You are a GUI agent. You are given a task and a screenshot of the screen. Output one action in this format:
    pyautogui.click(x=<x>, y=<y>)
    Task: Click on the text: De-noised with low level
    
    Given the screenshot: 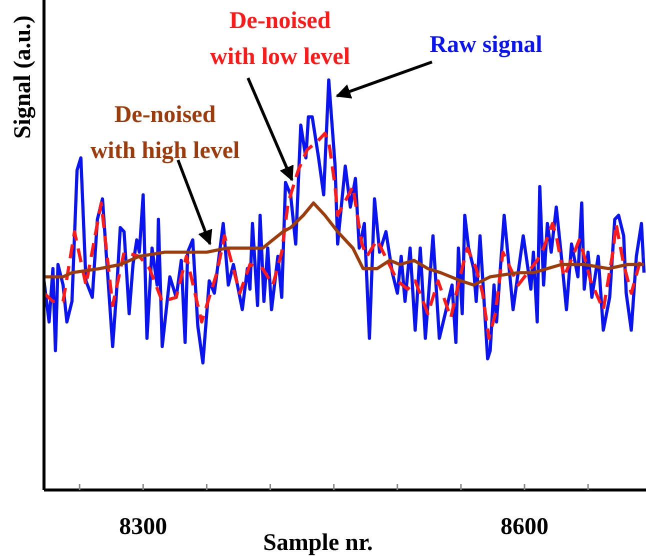 What is the action you would take?
    pyautogui.click(x=280, y=39)
    